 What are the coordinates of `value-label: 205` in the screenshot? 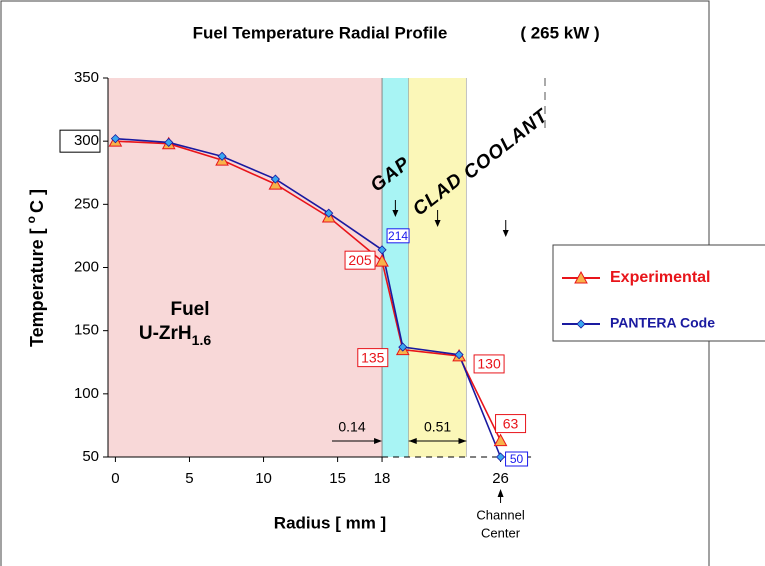 It's located at (360, 260).